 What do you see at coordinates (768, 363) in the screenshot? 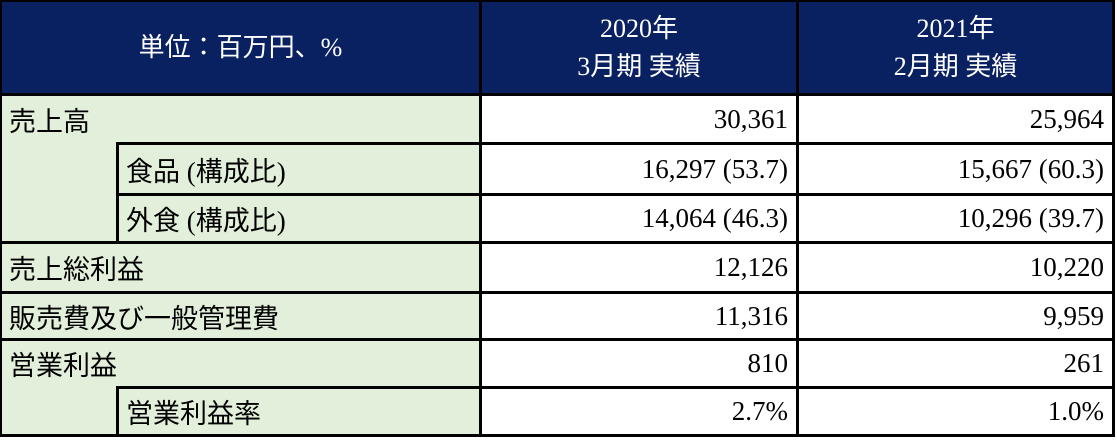
I see `cell-operating-income-fy2020: 810` at bounding box center [768, 363].